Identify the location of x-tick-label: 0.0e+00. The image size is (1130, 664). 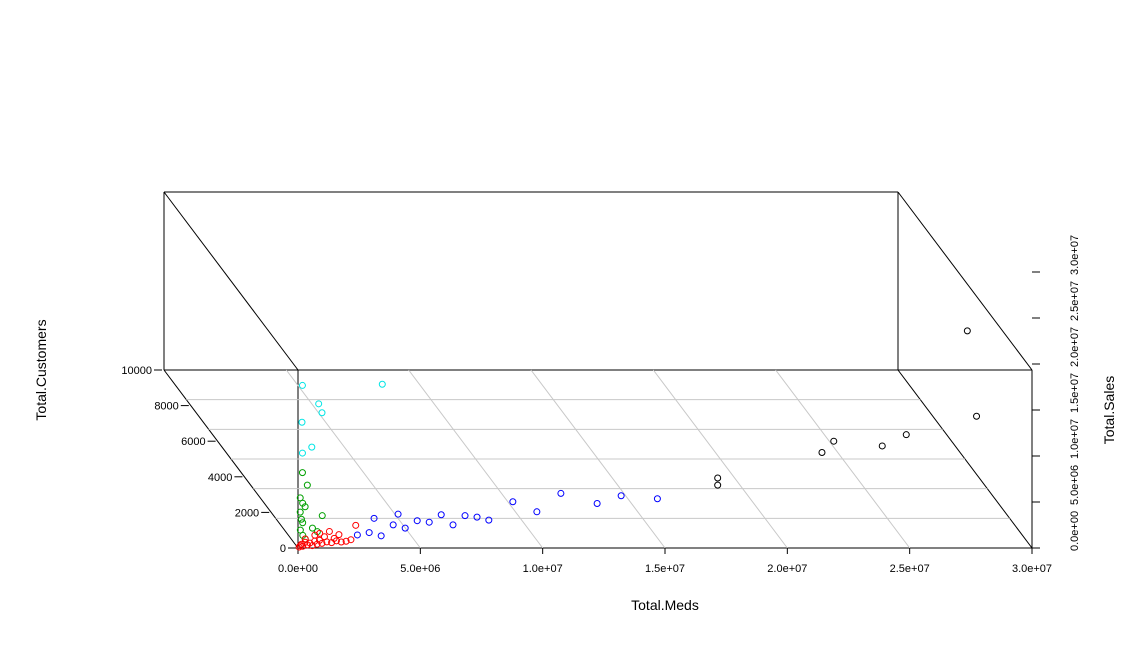
(298, 569).